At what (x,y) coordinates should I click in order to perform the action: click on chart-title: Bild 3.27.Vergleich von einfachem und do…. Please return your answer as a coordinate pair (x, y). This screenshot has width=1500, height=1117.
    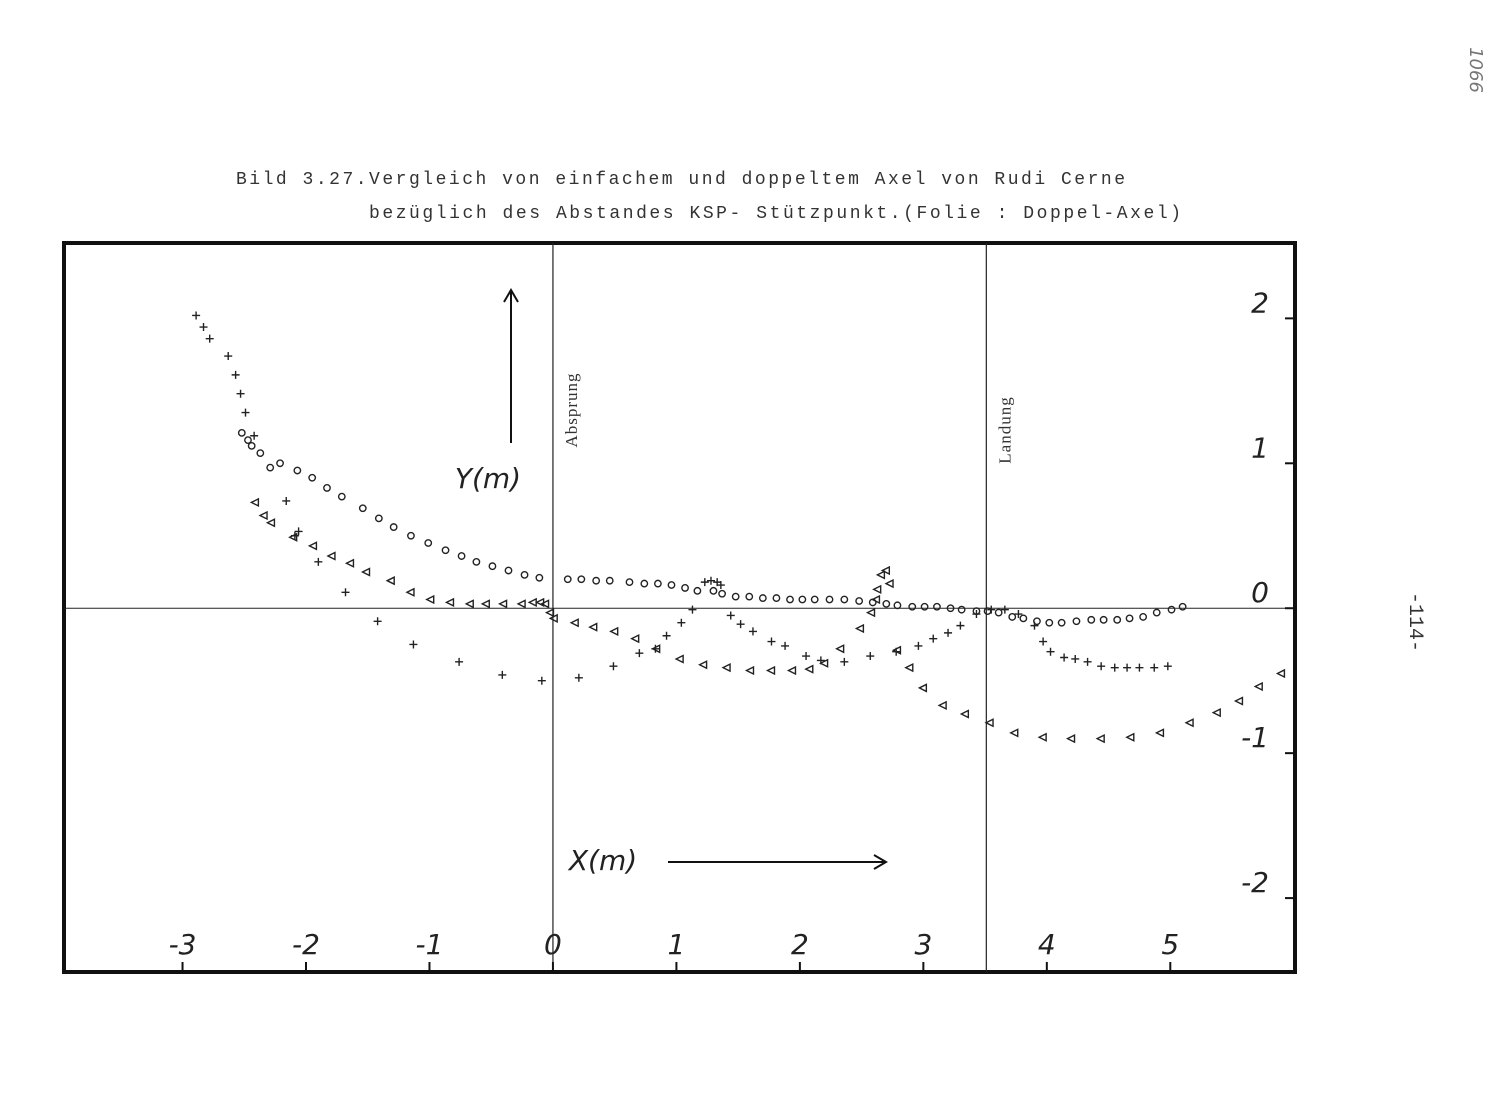
    Looking at the image, I should click on (680, 180).